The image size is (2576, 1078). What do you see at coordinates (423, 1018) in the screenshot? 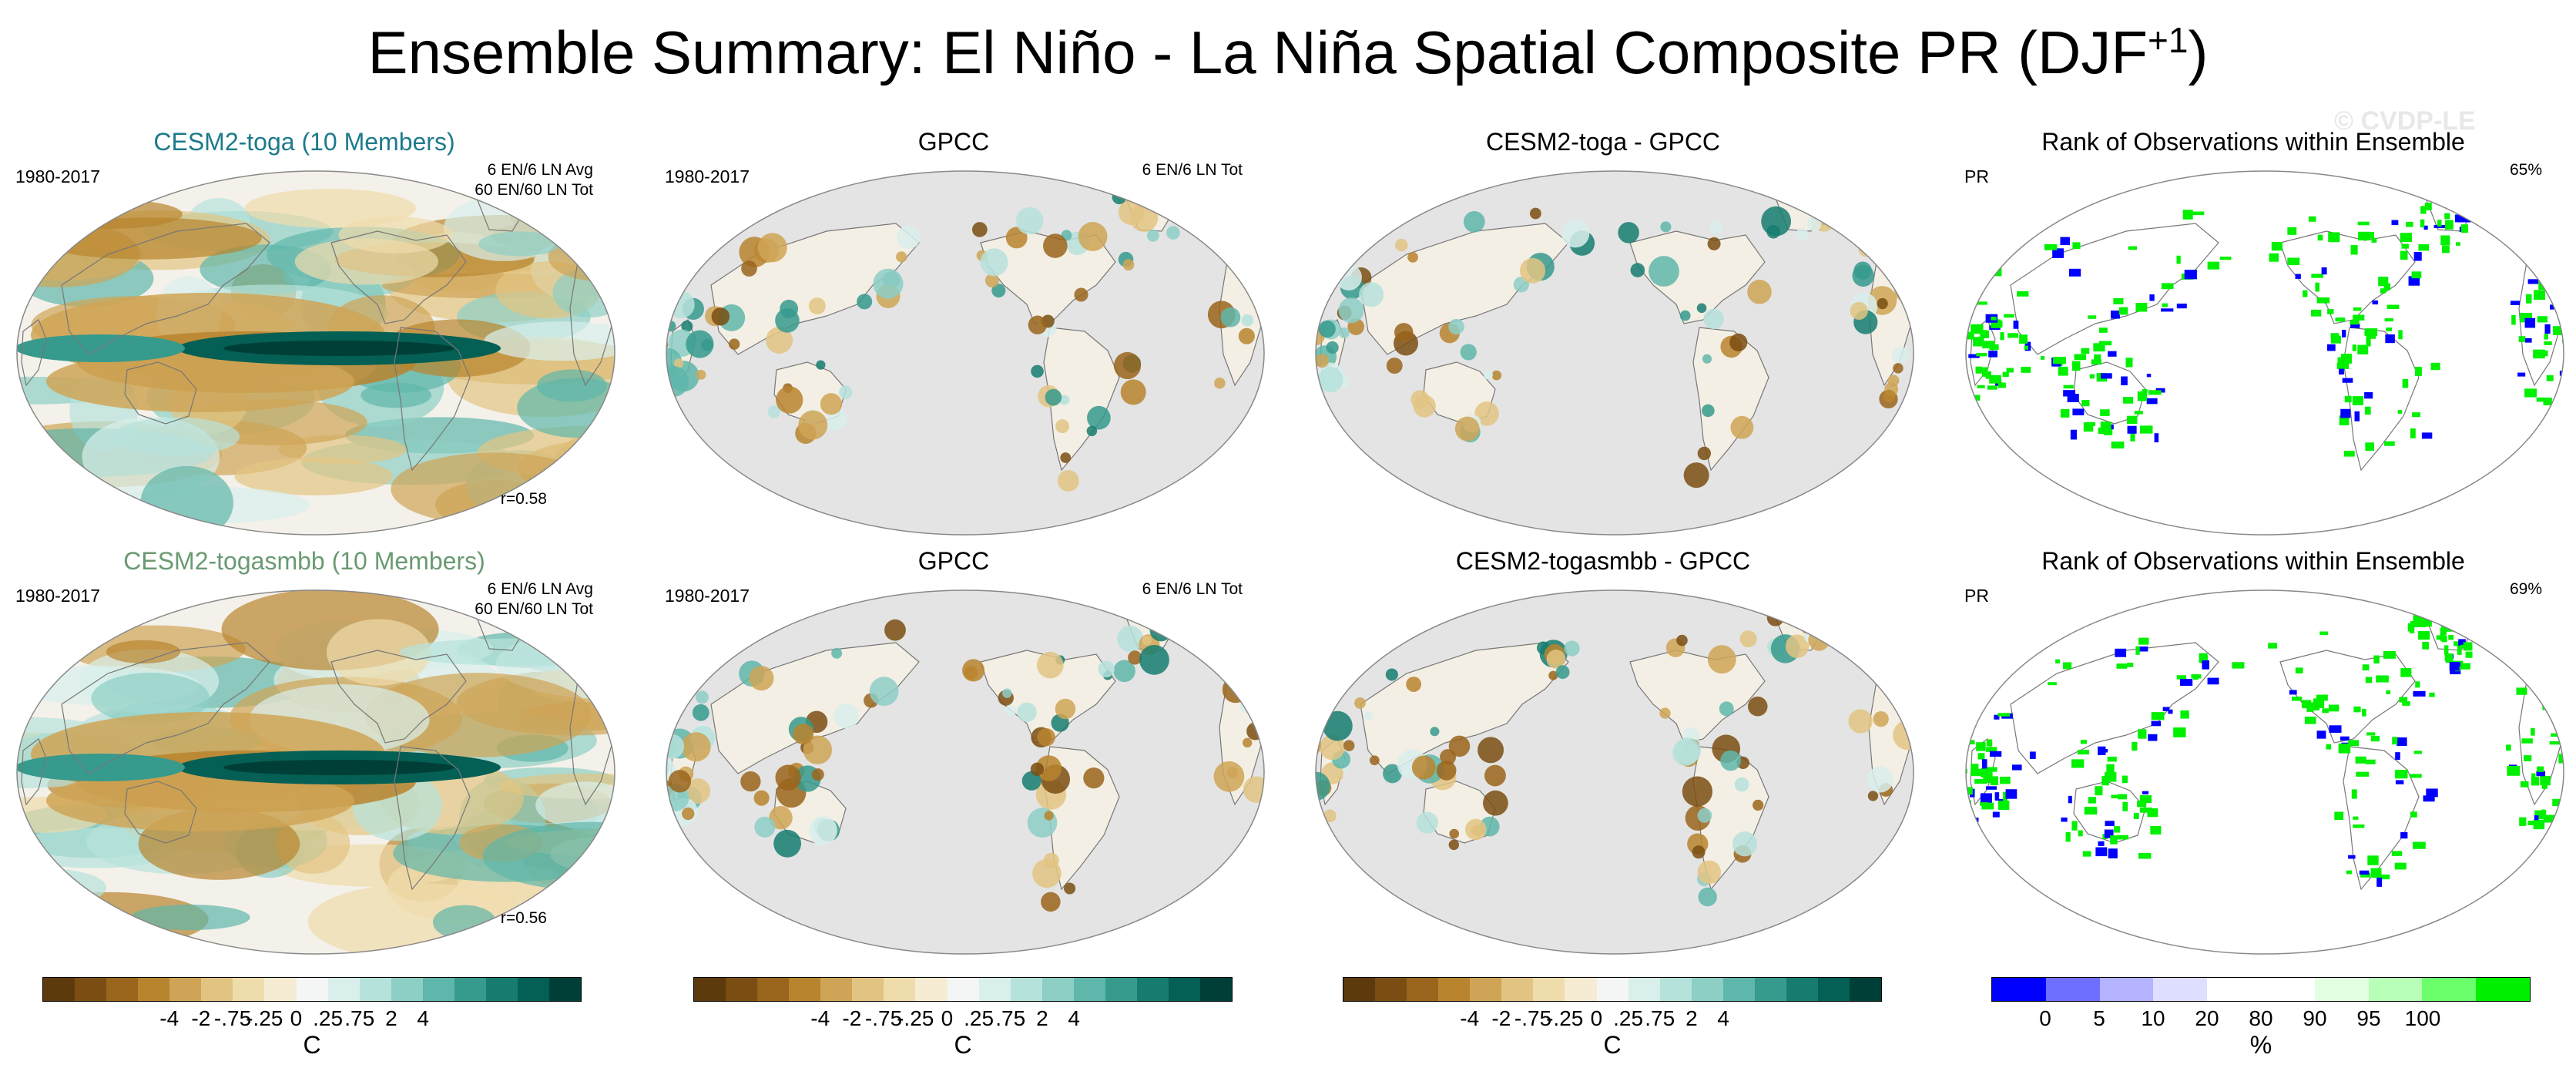
I see `colorbar-tick-label: 4` at bounding box center [423, 1018].